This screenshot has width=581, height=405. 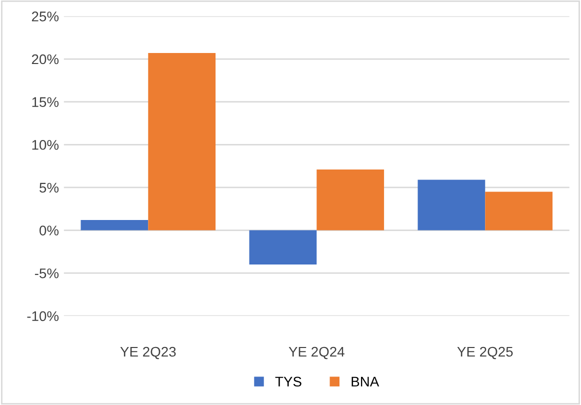 What do you see at coordinates (46, 273) in the screenshot?
I see `y-tick-label: -5%` at bounding box center [46, 273].